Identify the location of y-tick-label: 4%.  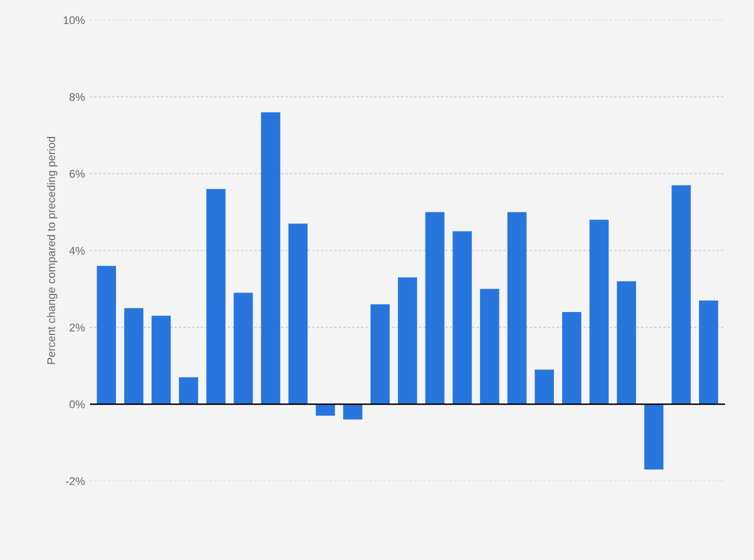
(77, 250).